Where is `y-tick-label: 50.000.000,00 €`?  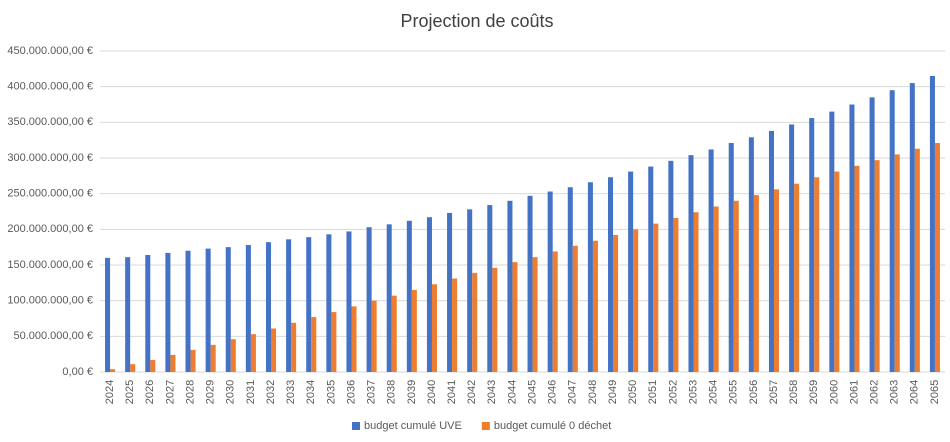
y-tick-label: 50.000.000,00 € is located at coordinates (53, 336).